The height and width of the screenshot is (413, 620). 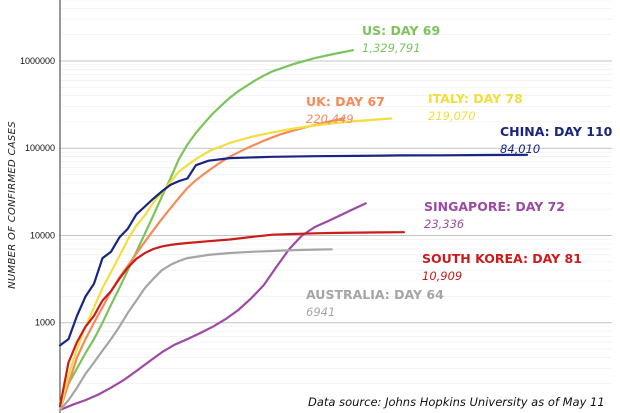 I want to click on series-value-italy: 219,070, so click(x=452, y=116).